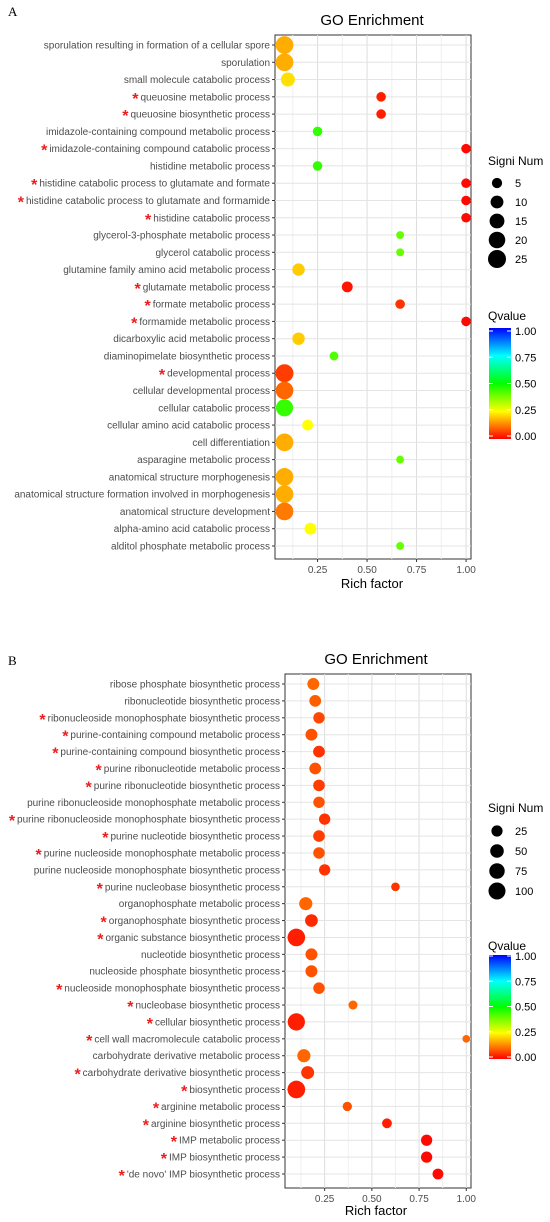  What do you see at coordinates (521, 222) in the screenshot?
I see `size-legend-label: 15` at bounding box center [521, 222].